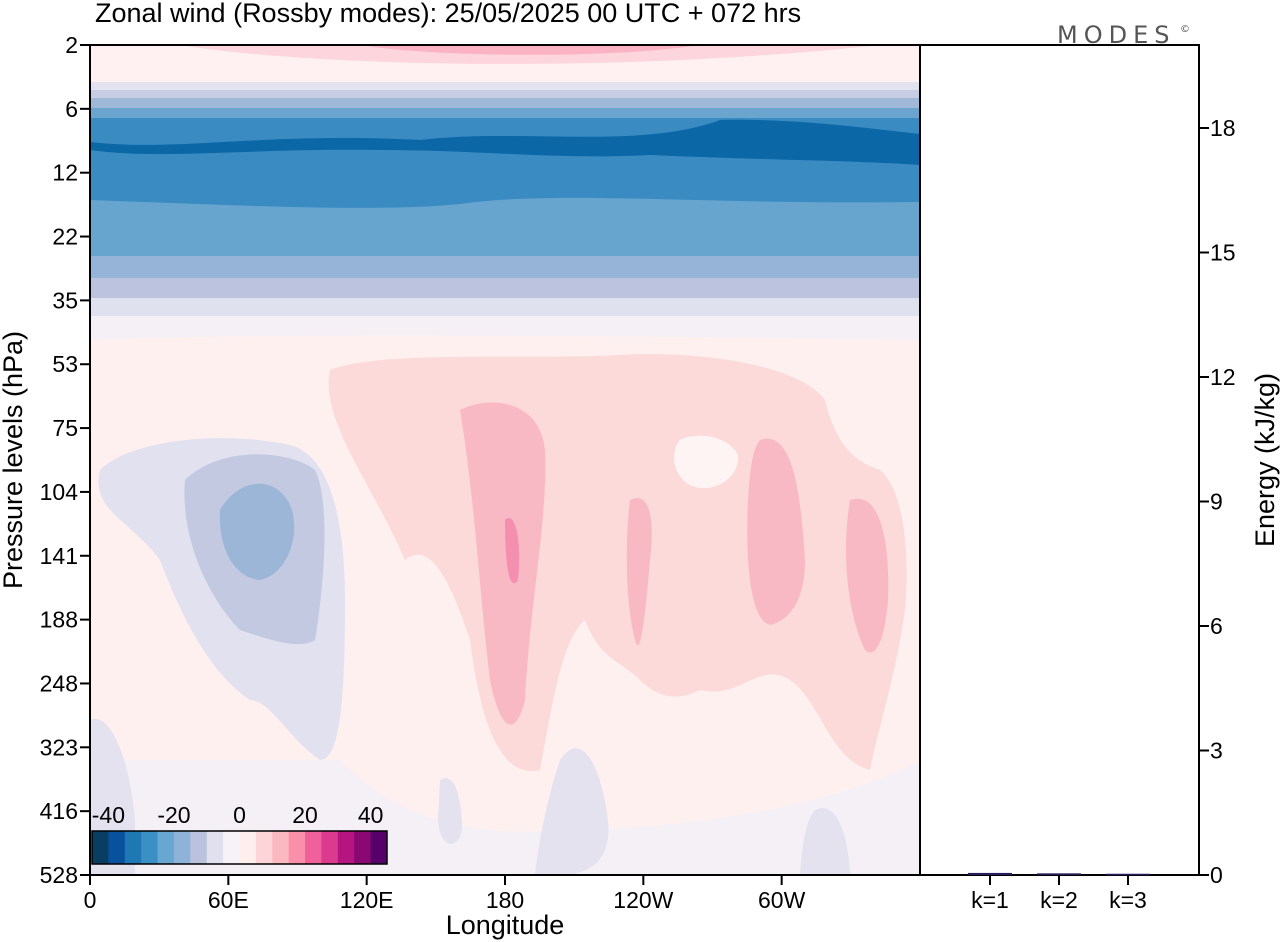  What do you see at coordinates (239, 815) in the screenshot?
I see `colorbar-tick-label: 0` at bounding box center [239, 815].